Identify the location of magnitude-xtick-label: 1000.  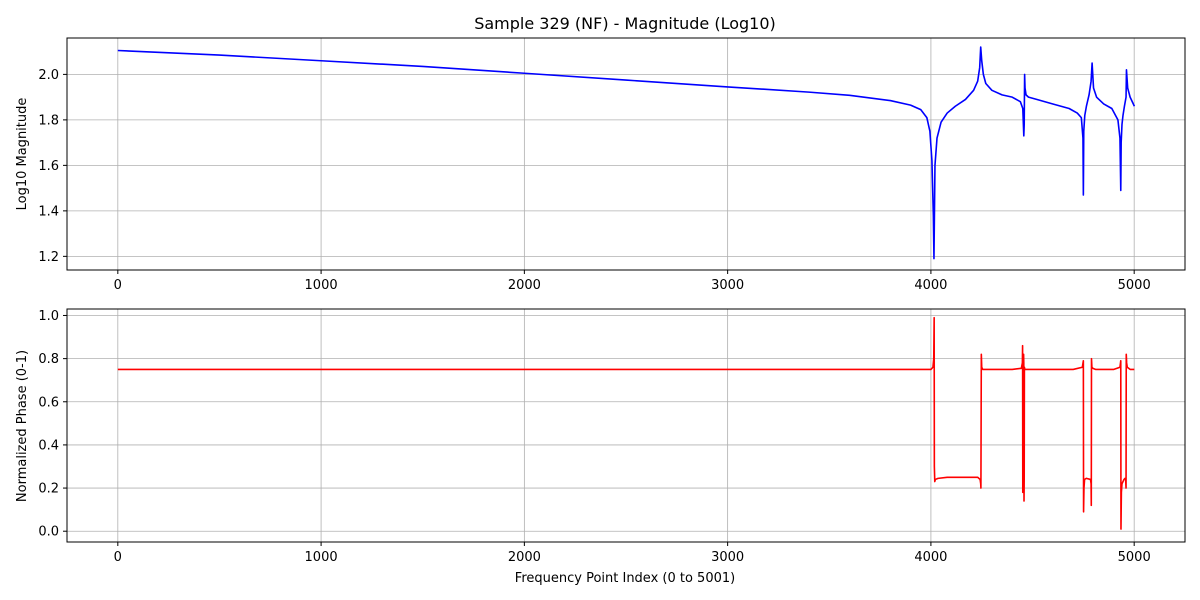
(321, 285).